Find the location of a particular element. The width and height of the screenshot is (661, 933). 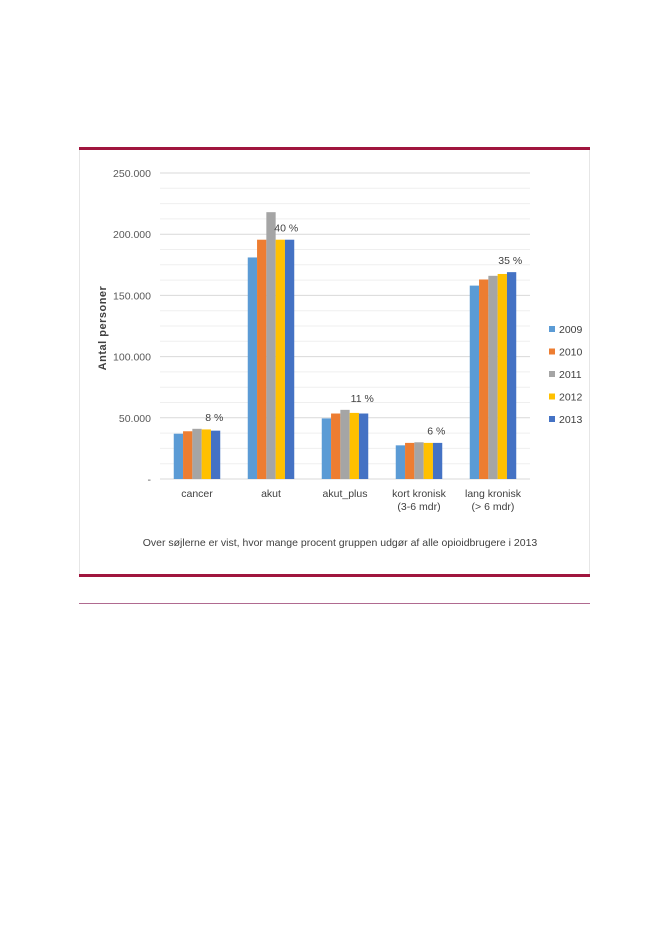

category-label: lang kronisk is located at coordinates (493, 494).